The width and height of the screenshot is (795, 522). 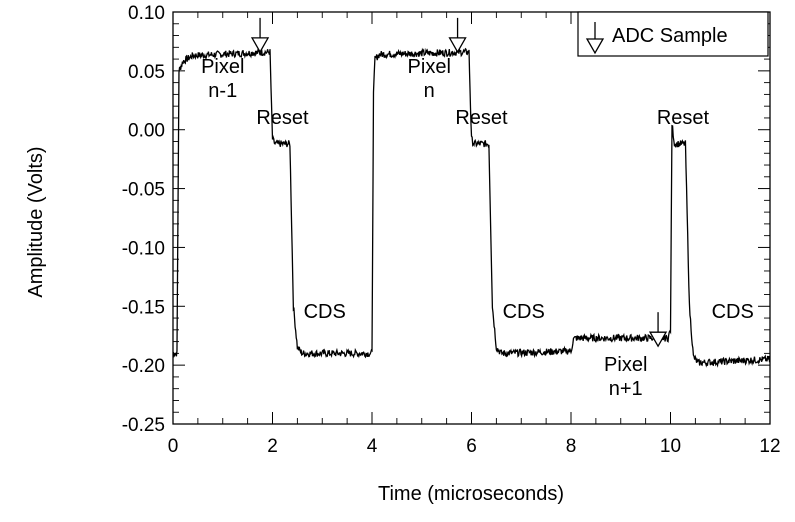 What do you see at coordinates (769, 446) in the screenshot?
I see `x-tick-label: 12` at bounding box center [769, 446].